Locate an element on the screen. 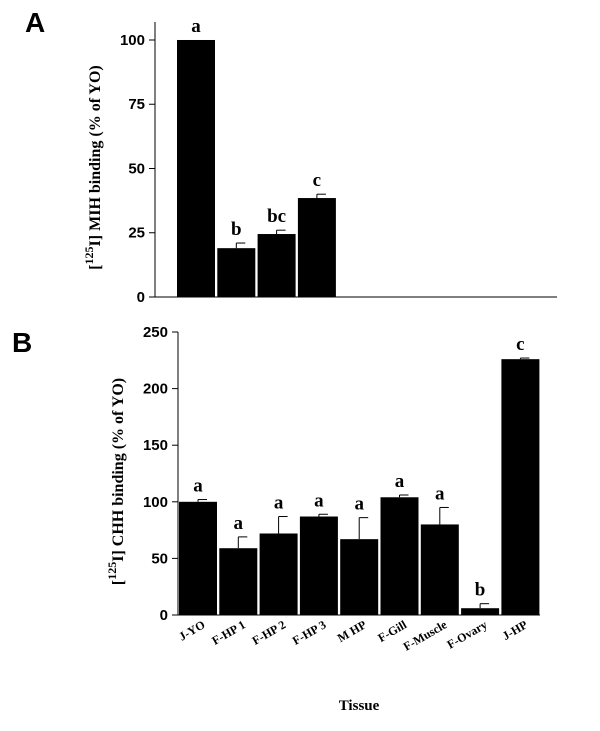 The height and width of the screenshot is (731, 600). y-axis-label: [125I] MIH binding (% of YO) is located at coordinates (93, 167).